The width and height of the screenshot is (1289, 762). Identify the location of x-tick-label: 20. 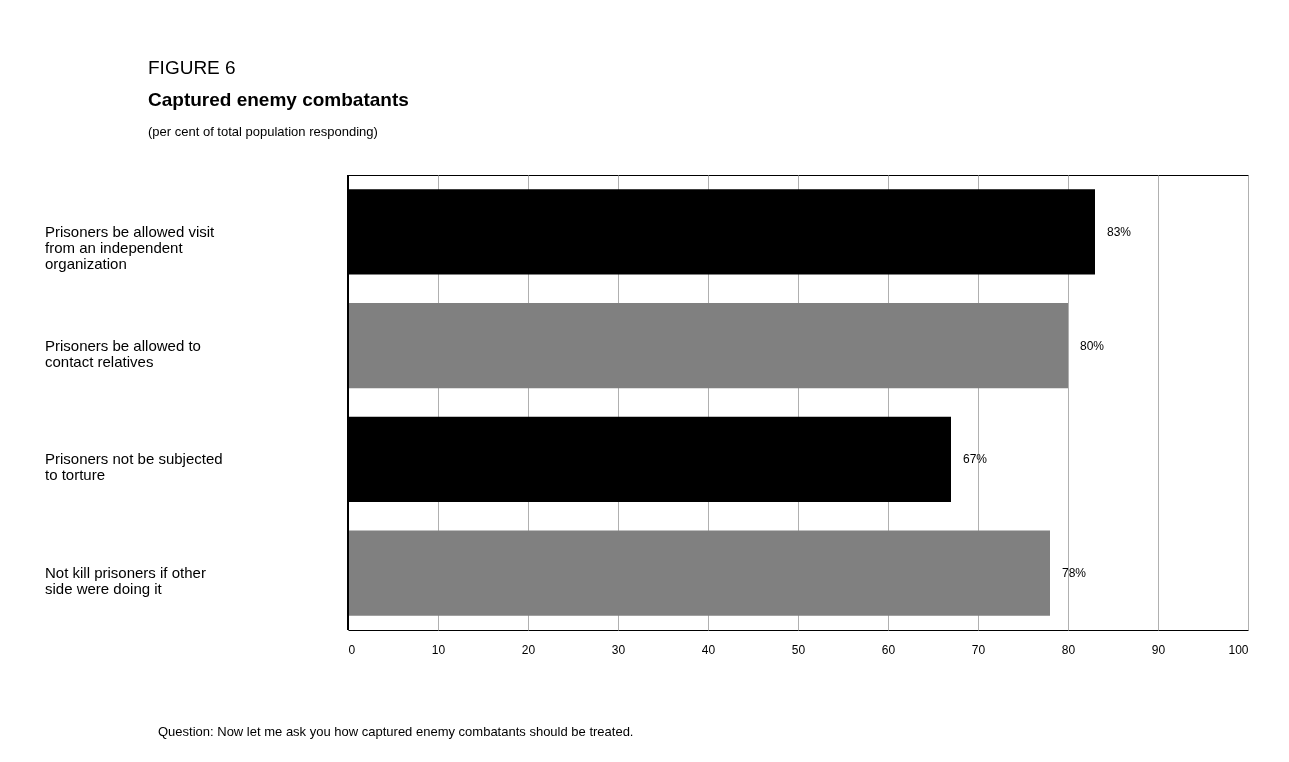
(528, 649).